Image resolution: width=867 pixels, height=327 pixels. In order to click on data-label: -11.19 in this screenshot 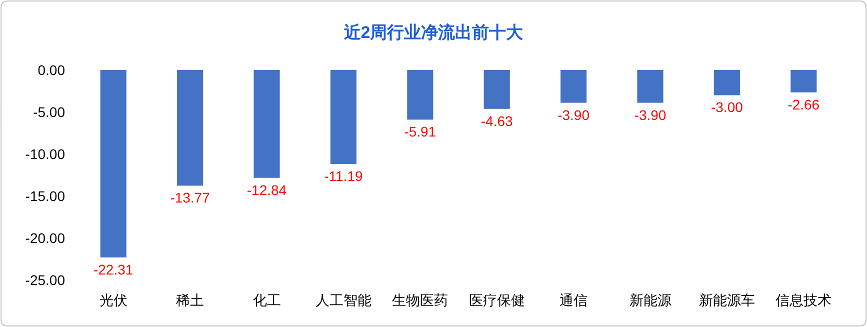, I will do `click(343, 176)`.